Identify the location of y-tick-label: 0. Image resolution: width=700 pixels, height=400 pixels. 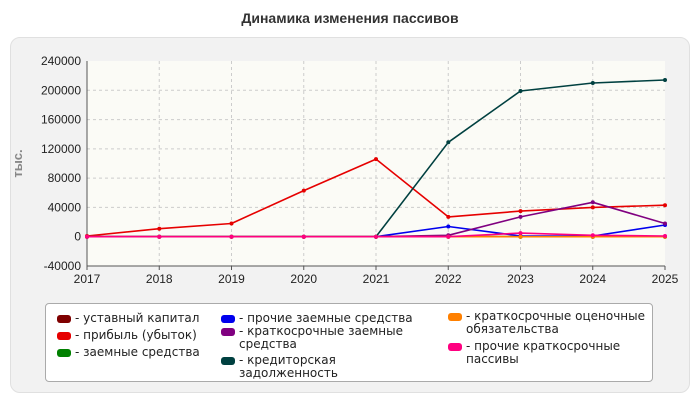
(77, 237).